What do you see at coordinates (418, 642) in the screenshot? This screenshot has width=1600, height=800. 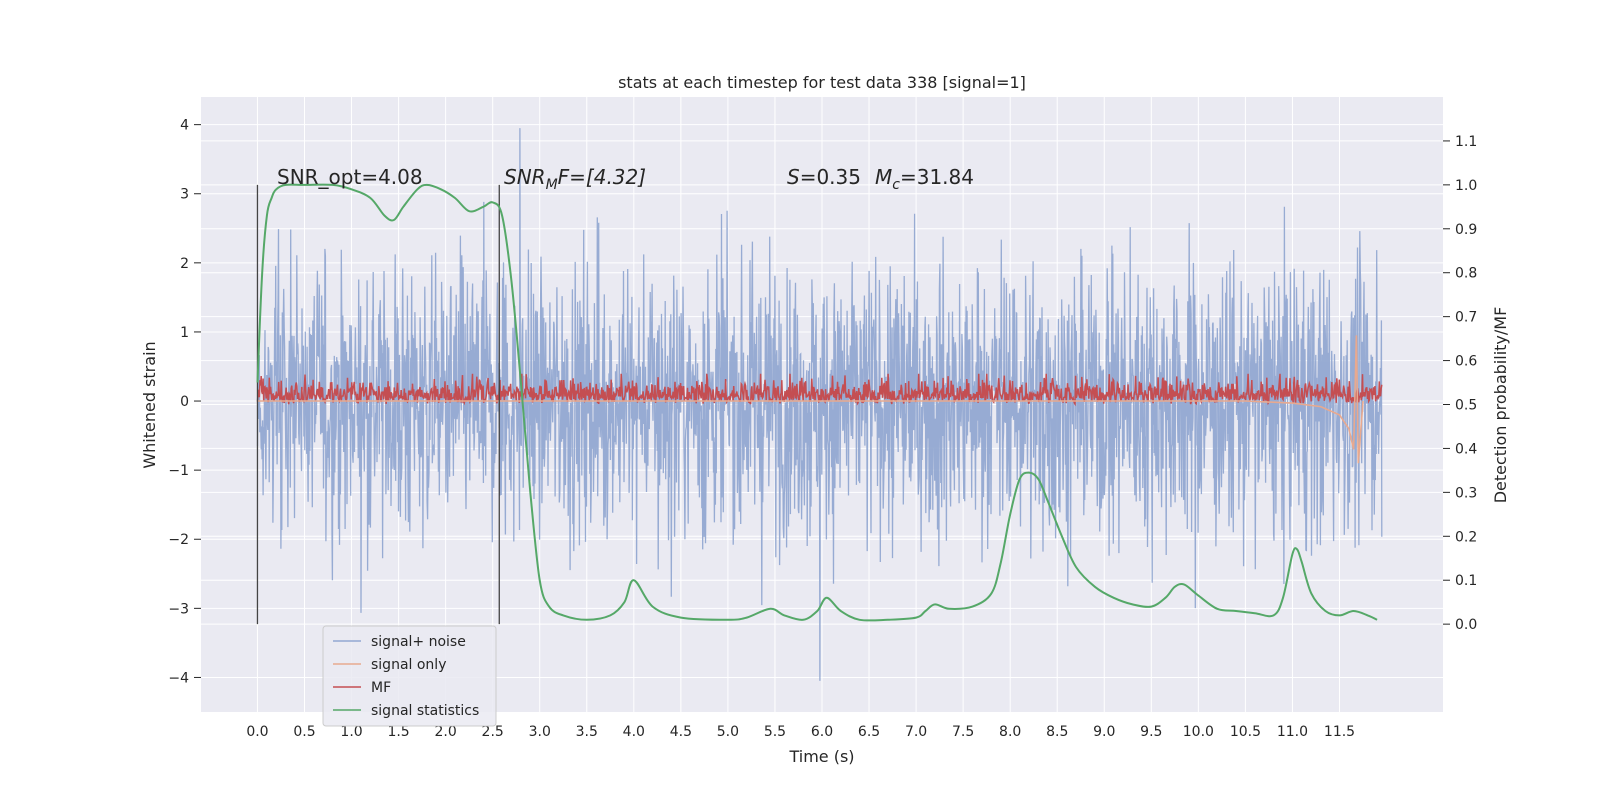 I see `legend-label-signal-noise: signal+ noise` at bounding box center [418, 642].